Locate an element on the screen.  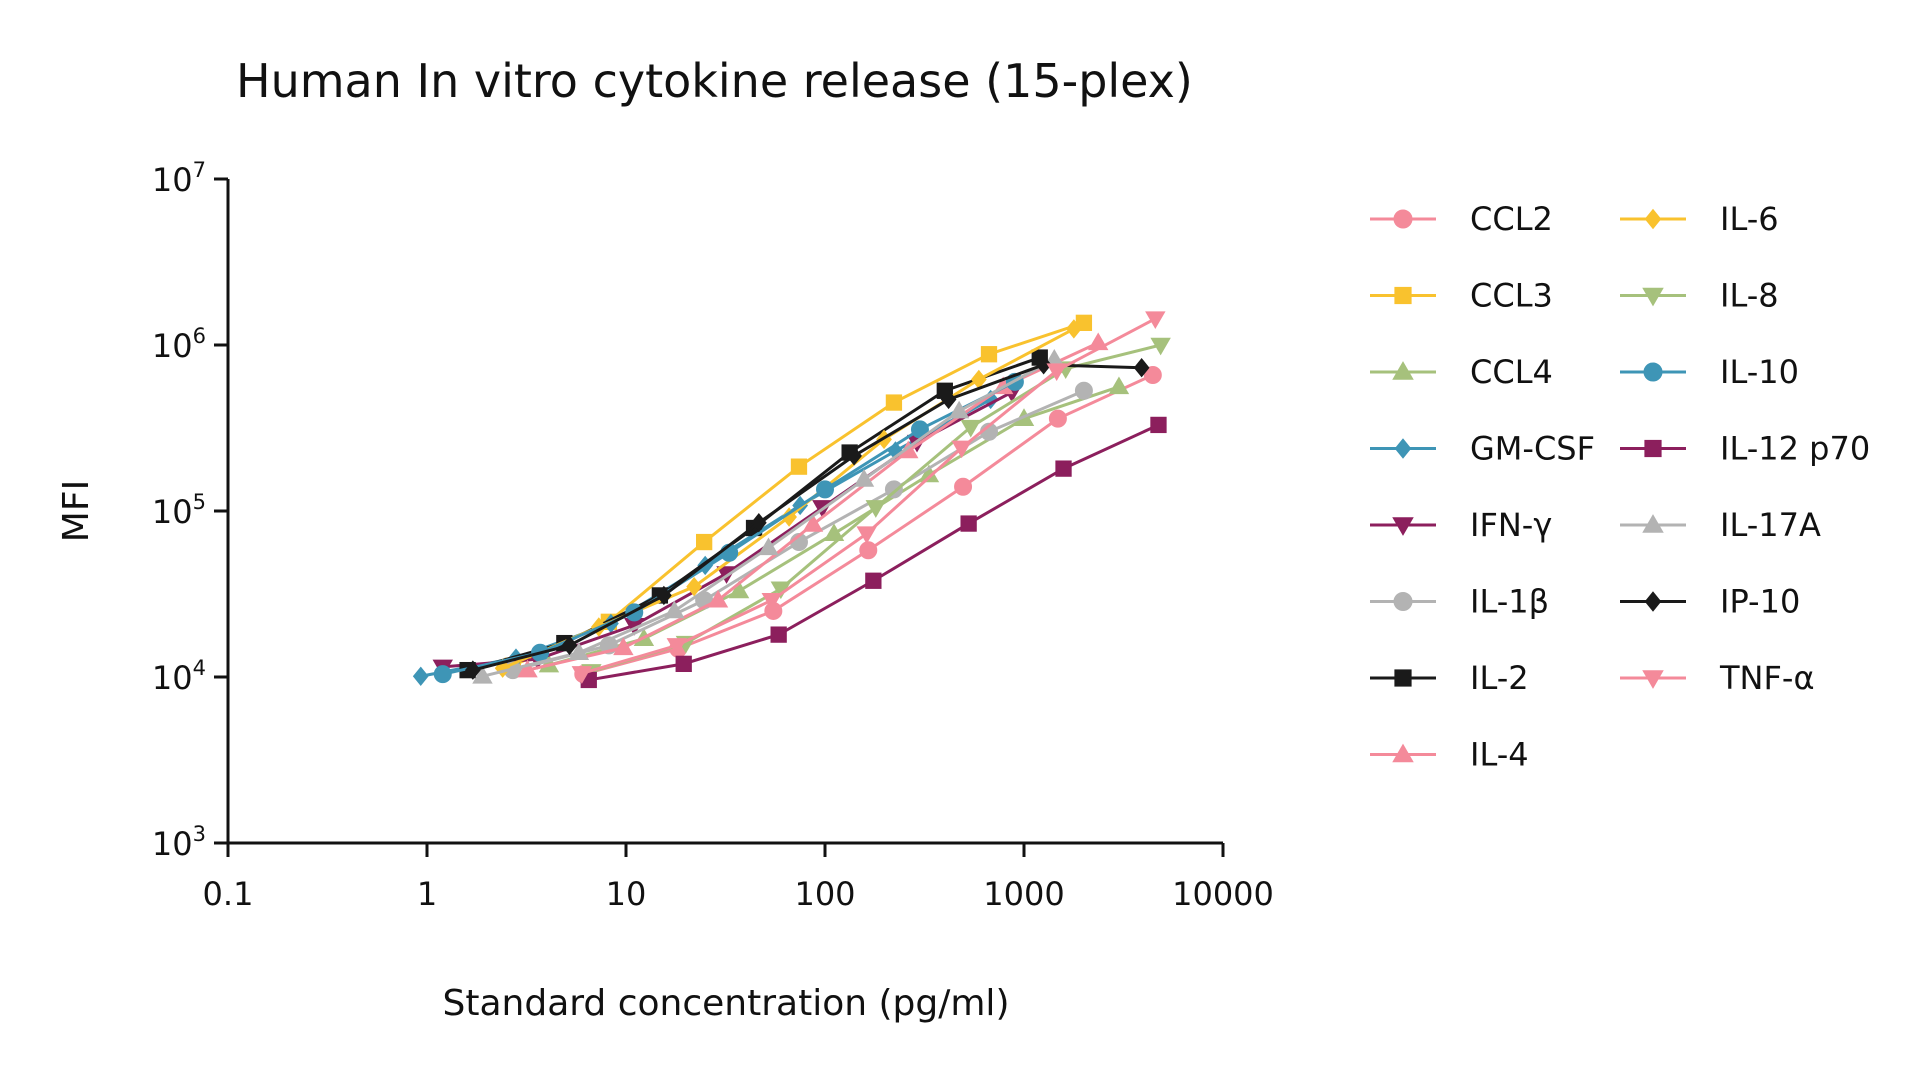
legend-item: IL-6 is located at coordinates (1699, 219).